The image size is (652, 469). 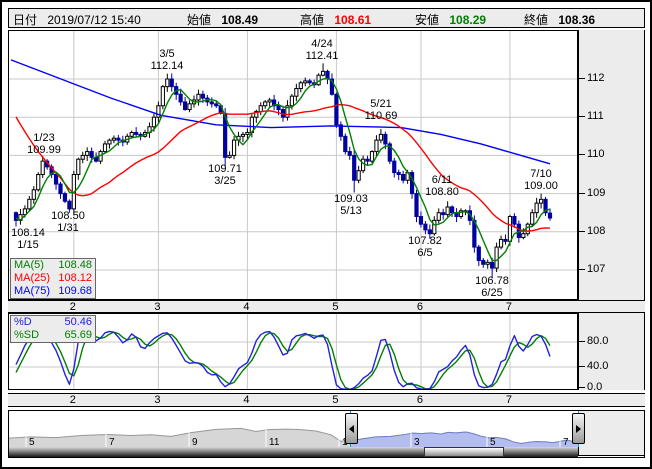 I want to click on annotation-date-or-price: 106.78, so click(x=492, y=281).